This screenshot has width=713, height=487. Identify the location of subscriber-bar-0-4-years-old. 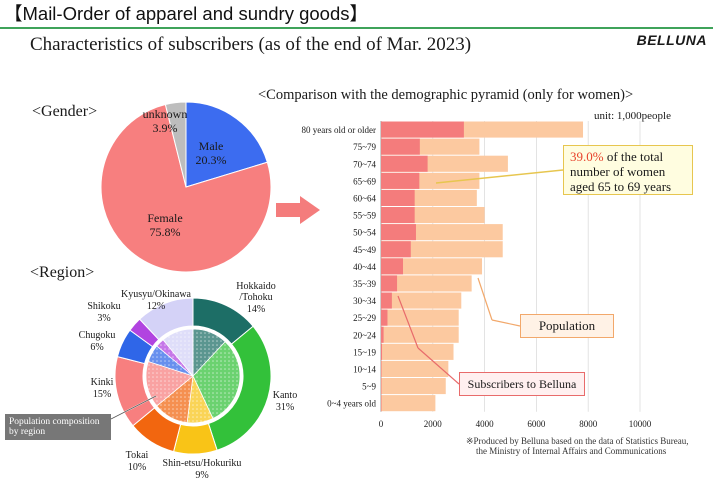
(381, 403).